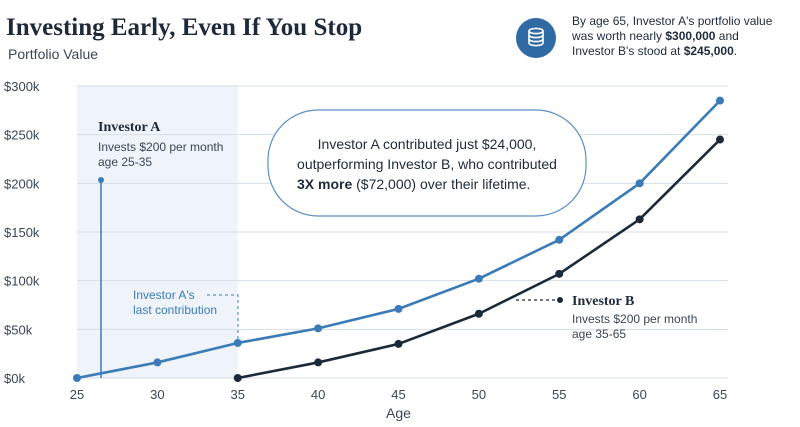 Image resolution: width=800 pixels, height=427 pixels. I want to click on x-axis: 25 30 35 40 45 50 55 60 65, so click(398, 394).